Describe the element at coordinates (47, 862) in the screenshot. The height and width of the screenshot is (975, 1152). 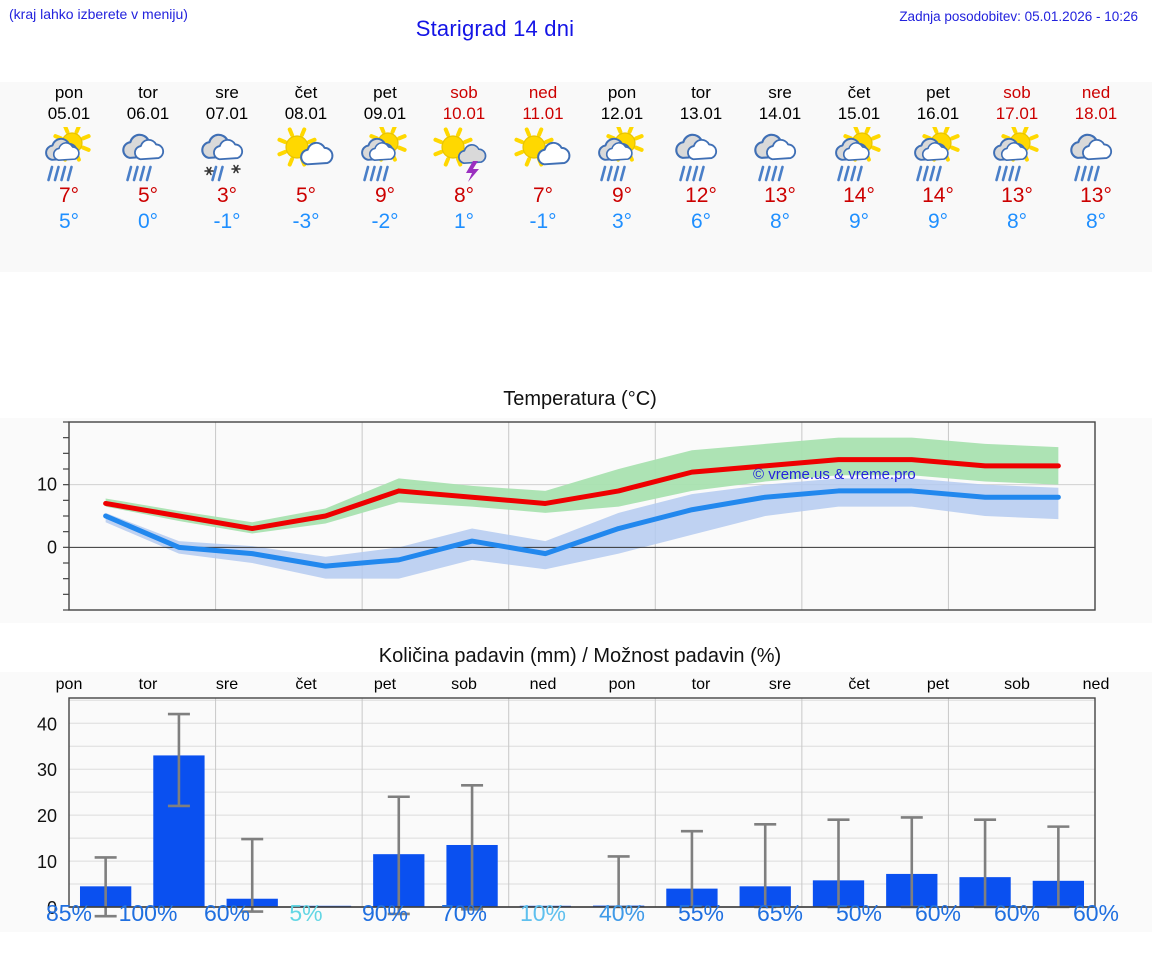
I see `precip-ytick-label: 10` at that location.